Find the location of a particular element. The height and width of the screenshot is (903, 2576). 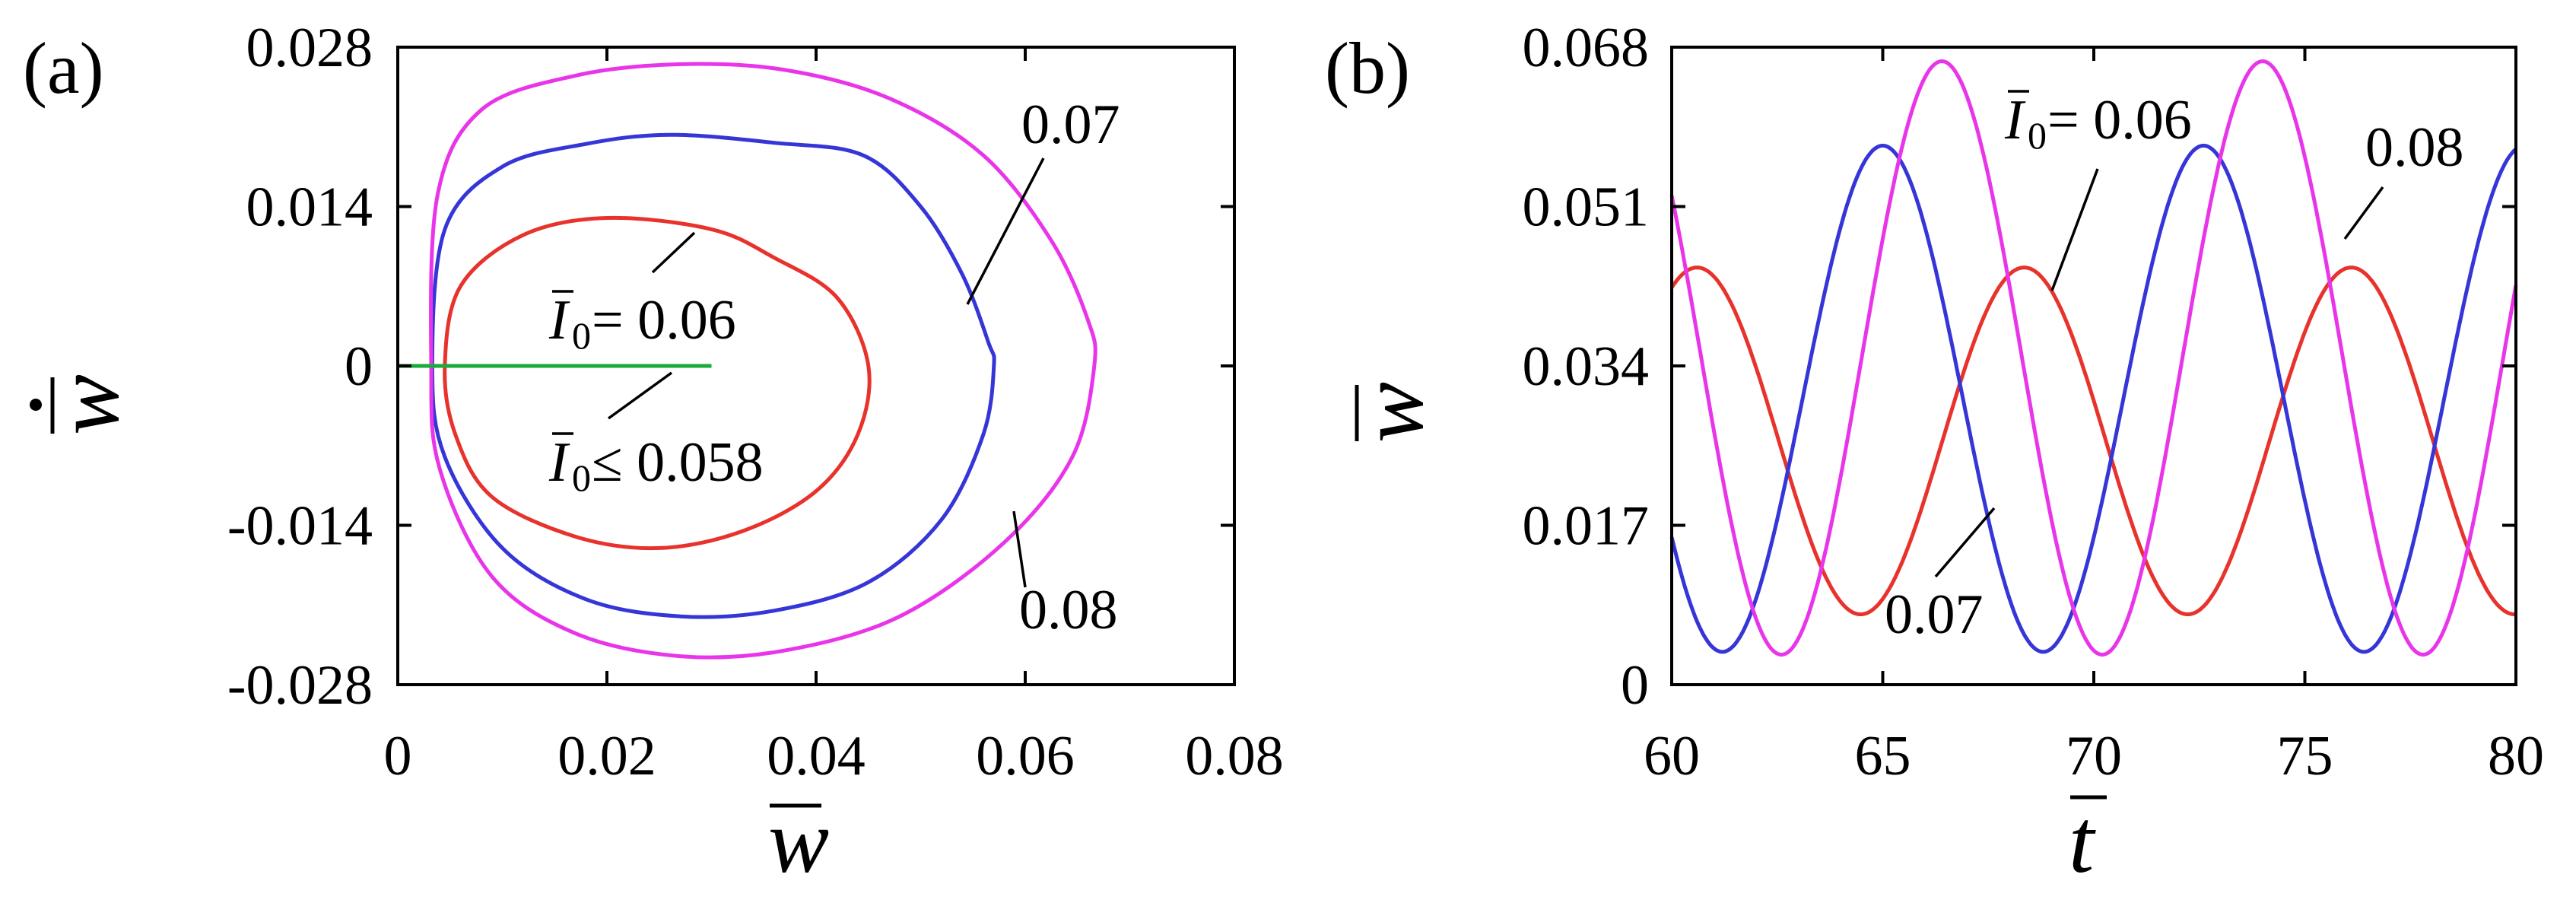

panel-b-y-axis-label: w is located at coordinates (1391, 412).